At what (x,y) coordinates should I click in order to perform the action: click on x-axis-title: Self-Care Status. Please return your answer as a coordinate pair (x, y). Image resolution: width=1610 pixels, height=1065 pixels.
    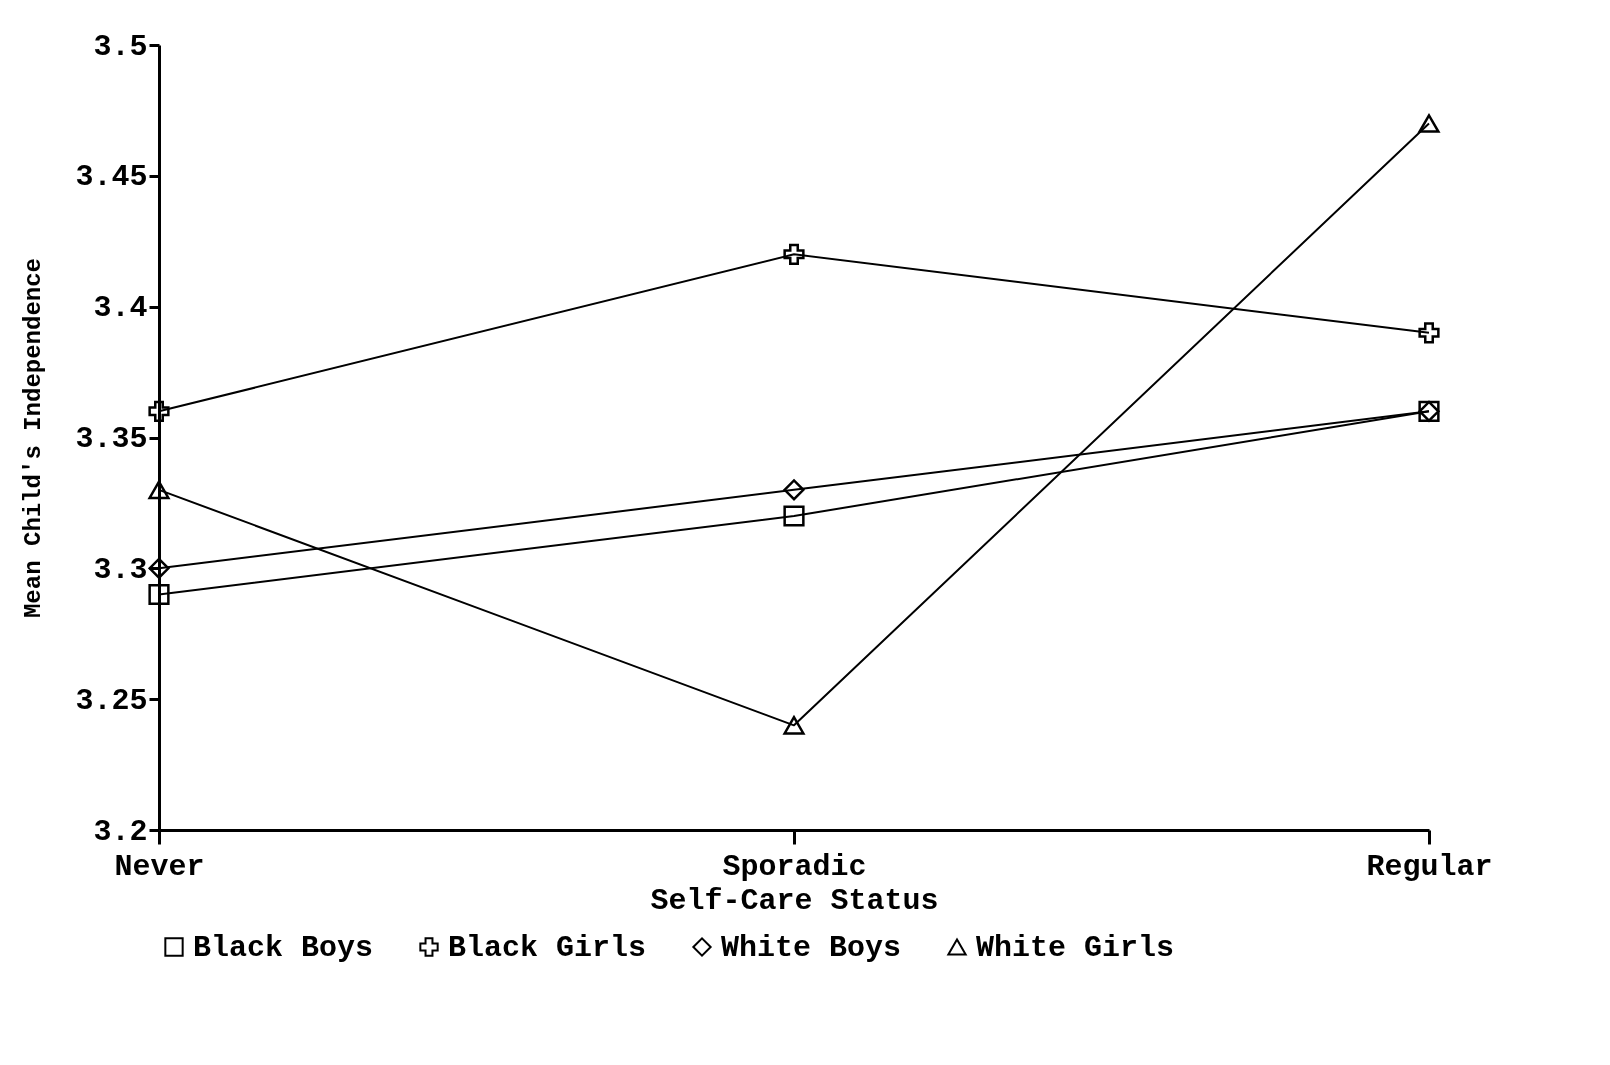
    Looking at the image, I should click on (794, 900).